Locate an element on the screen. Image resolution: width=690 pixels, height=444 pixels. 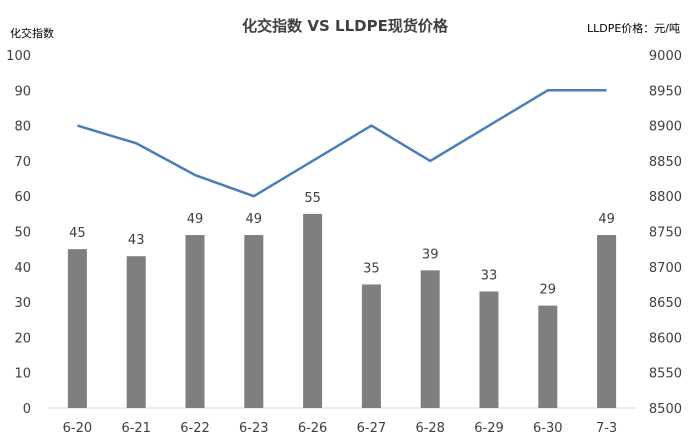
right-tick-label: 9000 is located at coordinates (665, 56).